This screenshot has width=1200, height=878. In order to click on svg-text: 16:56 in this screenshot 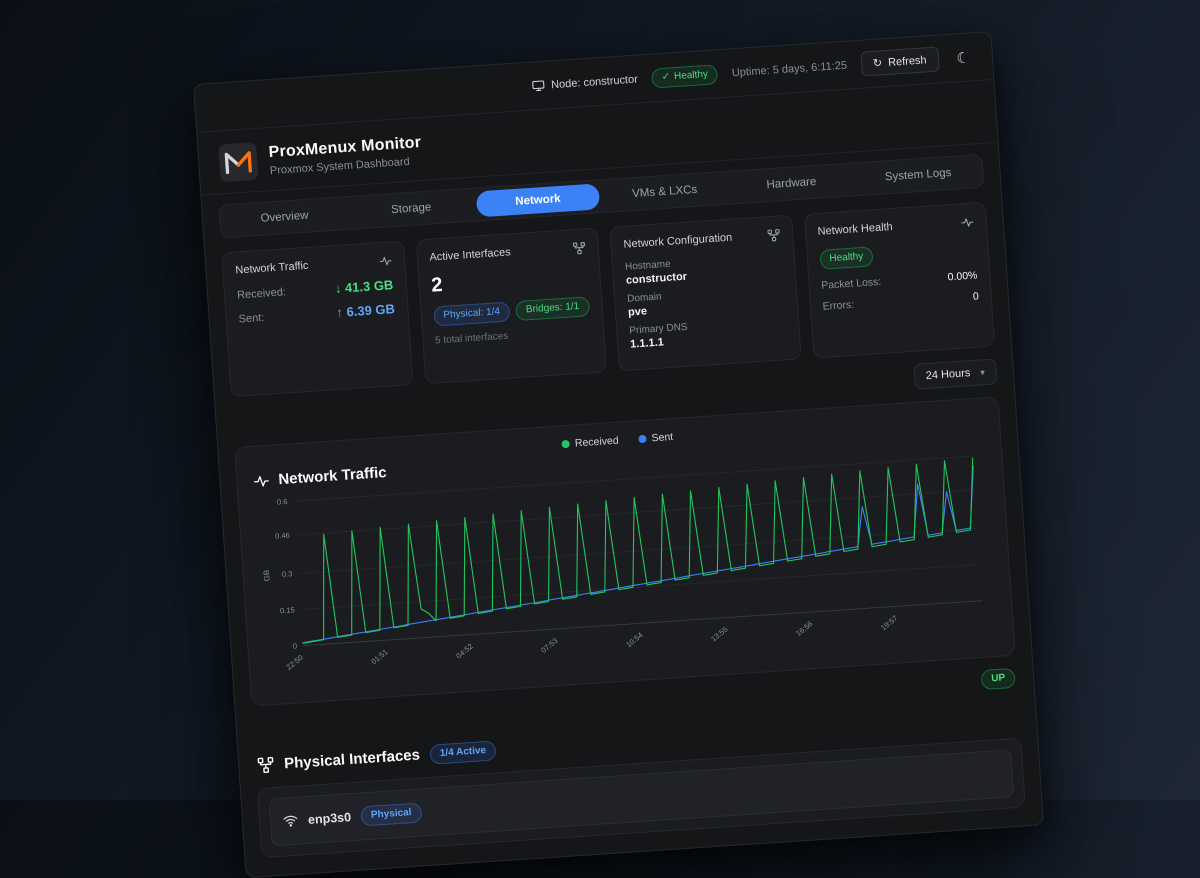, I will do `click(804, 628)`.